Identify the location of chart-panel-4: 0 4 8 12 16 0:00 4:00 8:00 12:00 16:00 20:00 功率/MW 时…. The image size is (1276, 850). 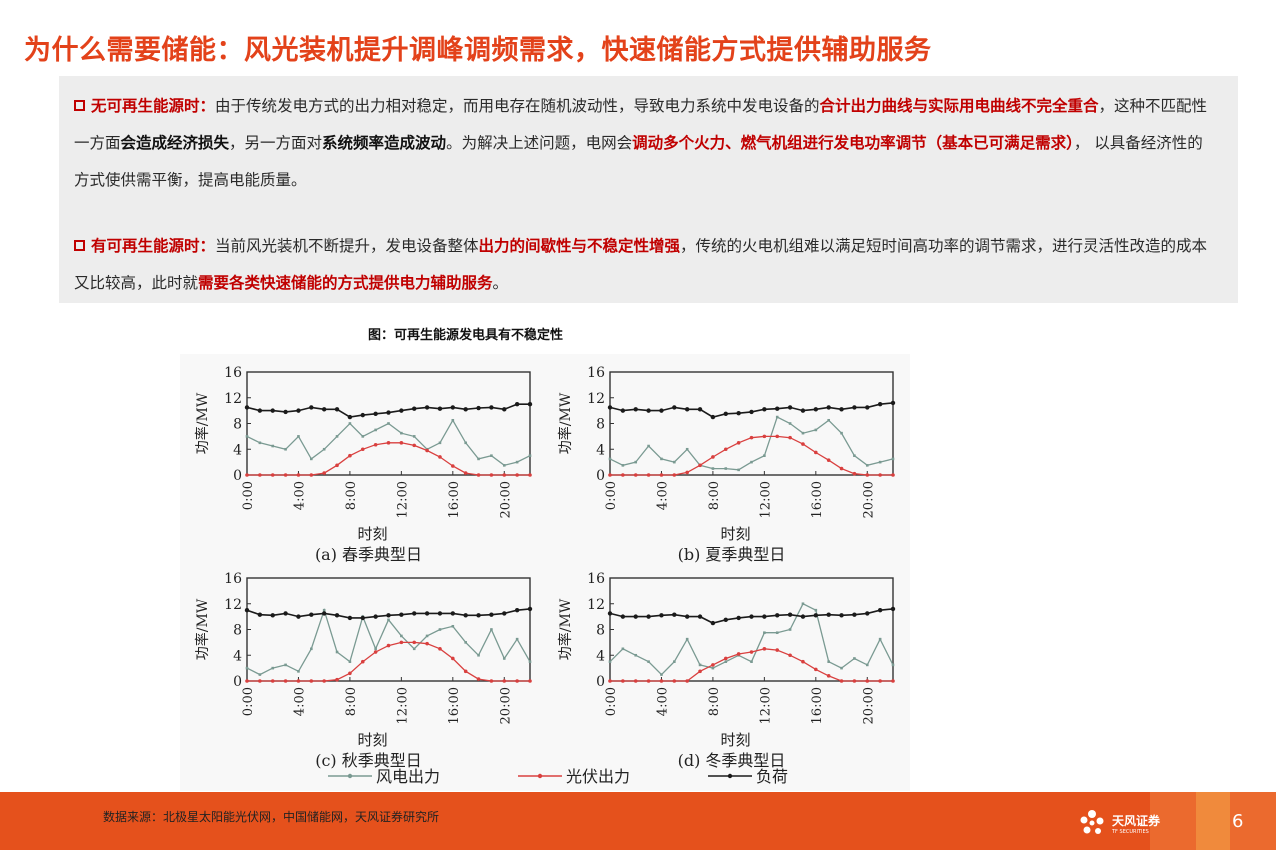
(726, 670).